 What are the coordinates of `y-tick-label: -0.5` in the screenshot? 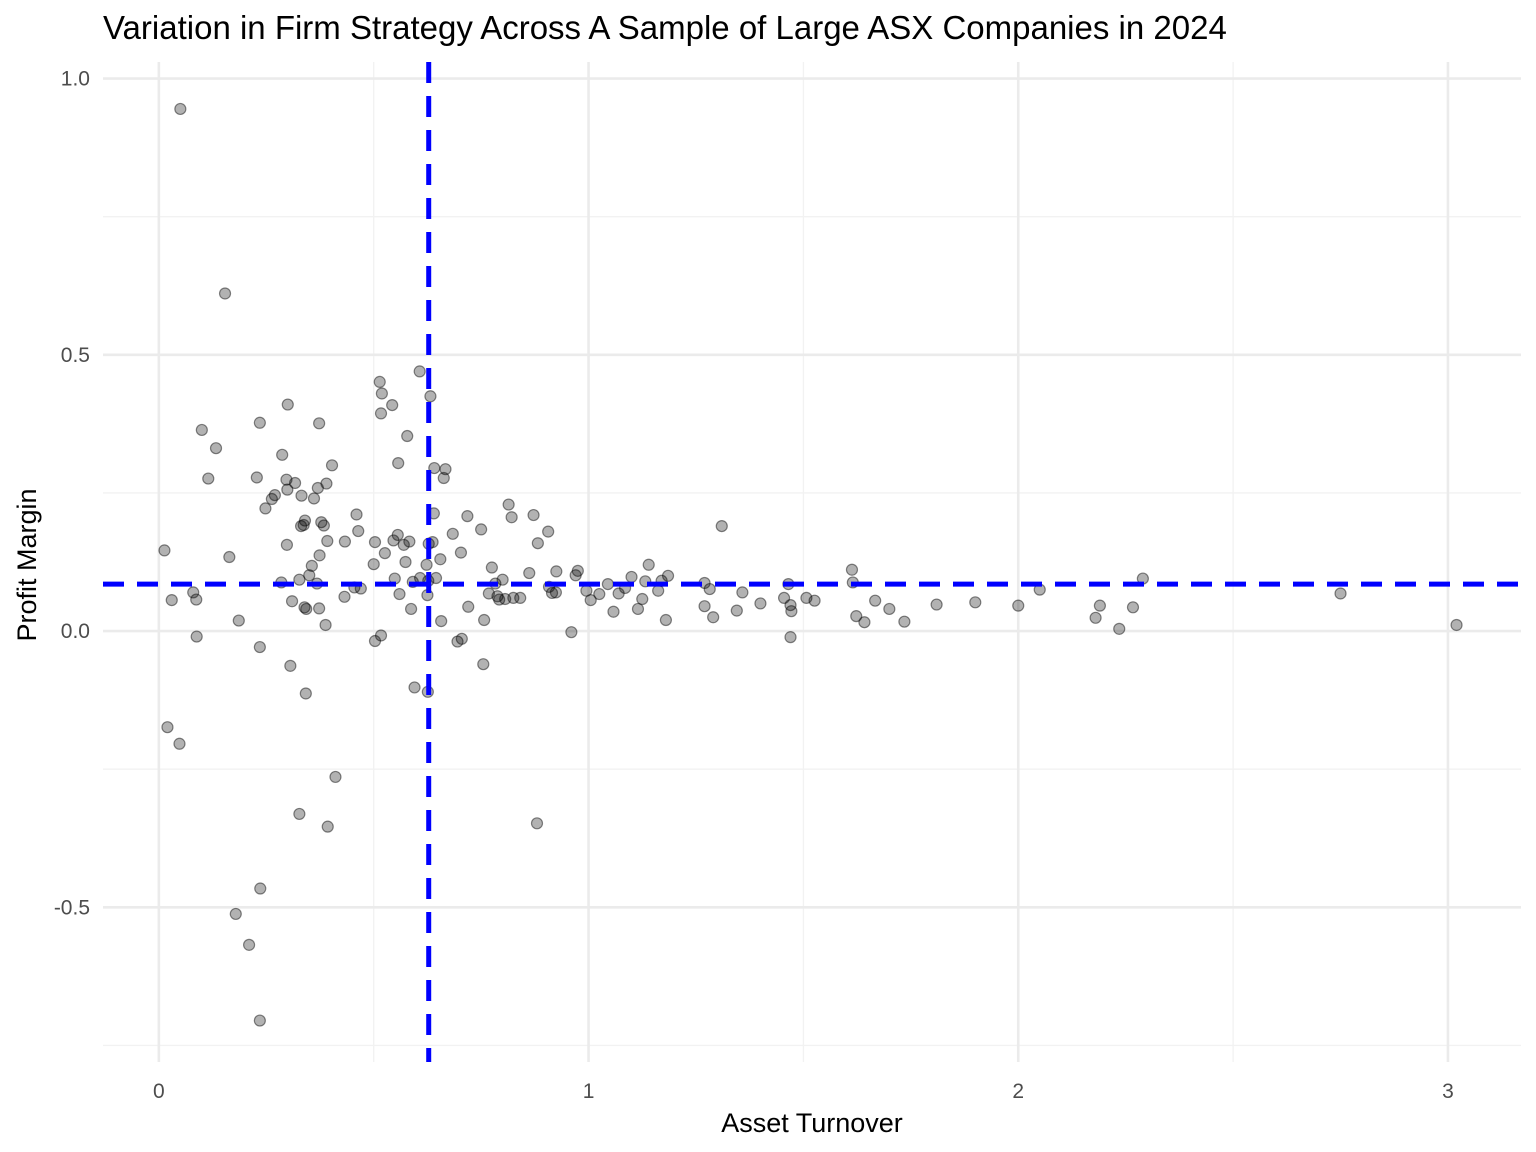 It's located at (72, 907).